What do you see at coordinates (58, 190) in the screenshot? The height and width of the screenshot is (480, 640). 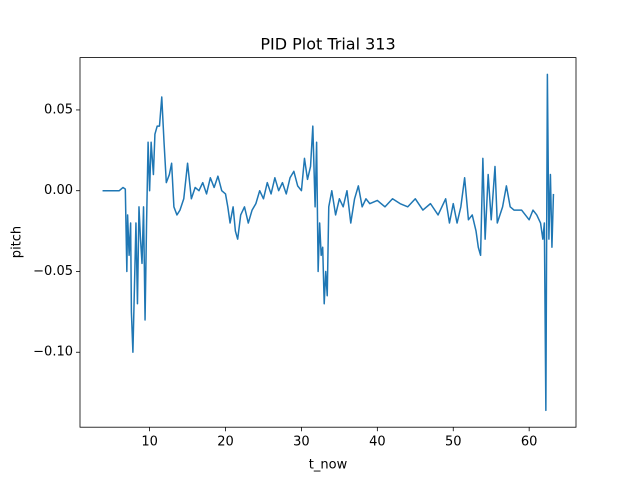 I see `y-tick-label: 0.00` at bounding box center [58, 190].